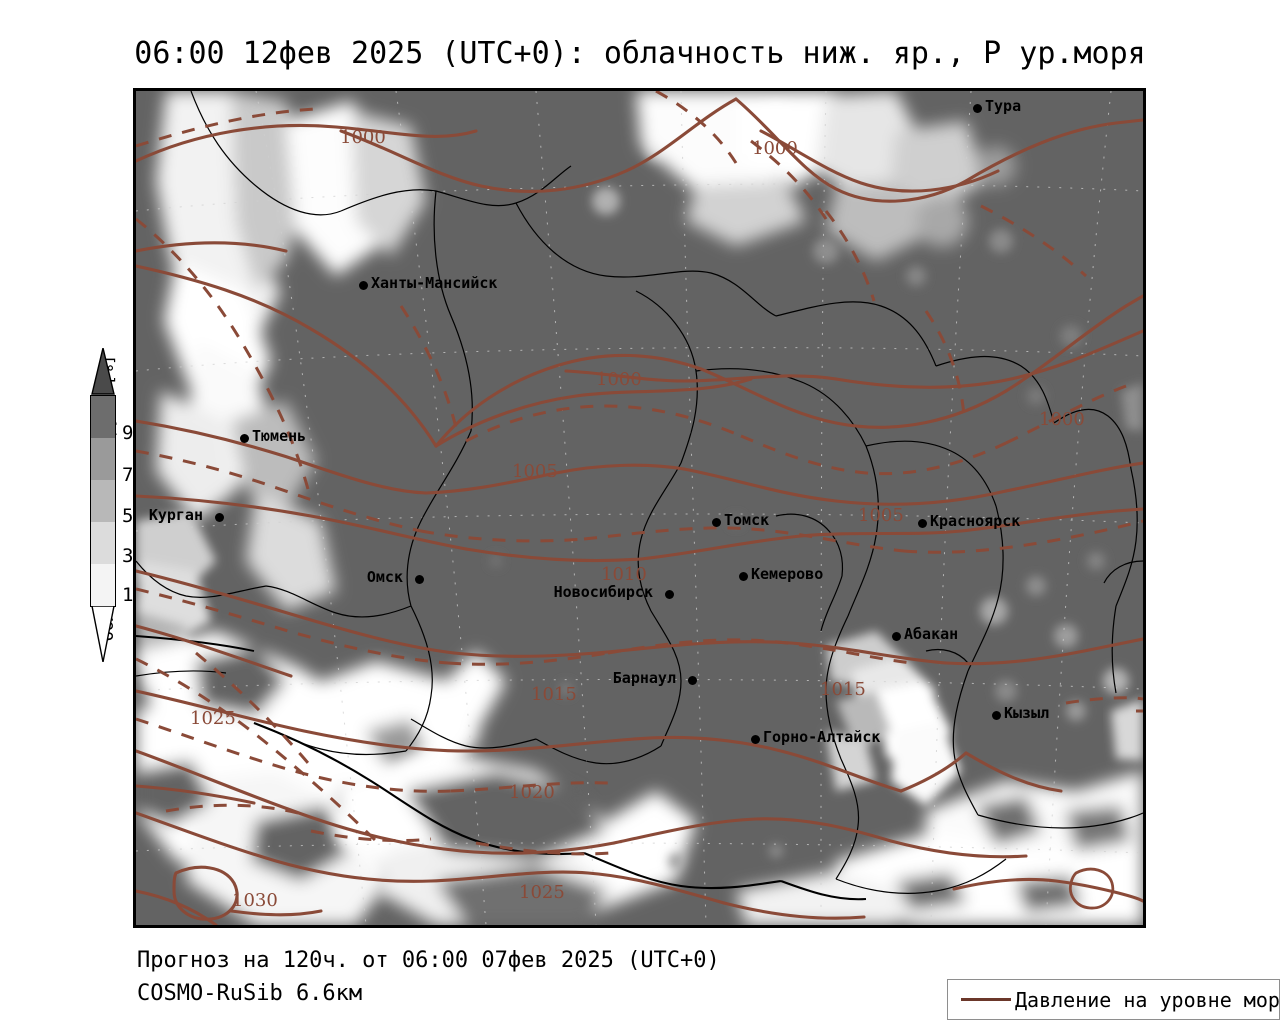 Image resolution: width=1280 pixels, height=1024 pixels. What do you see at coordinates (103, 634) in the screenshot?
I see `colorbar-bottom-arrow` at bounding box center [103, 634].